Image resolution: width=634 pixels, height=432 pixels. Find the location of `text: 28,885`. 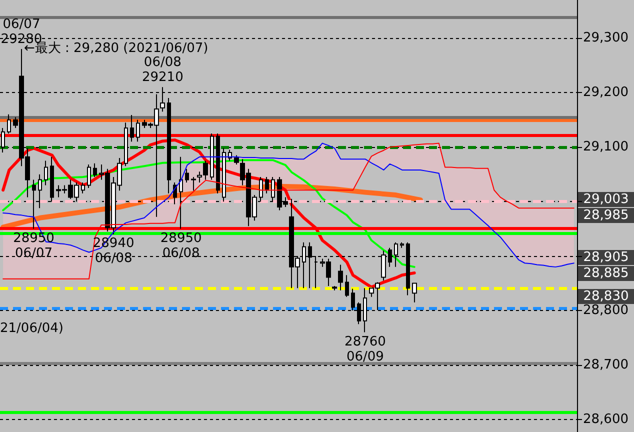

text: 28,885 is located at coordinates (606, 273).